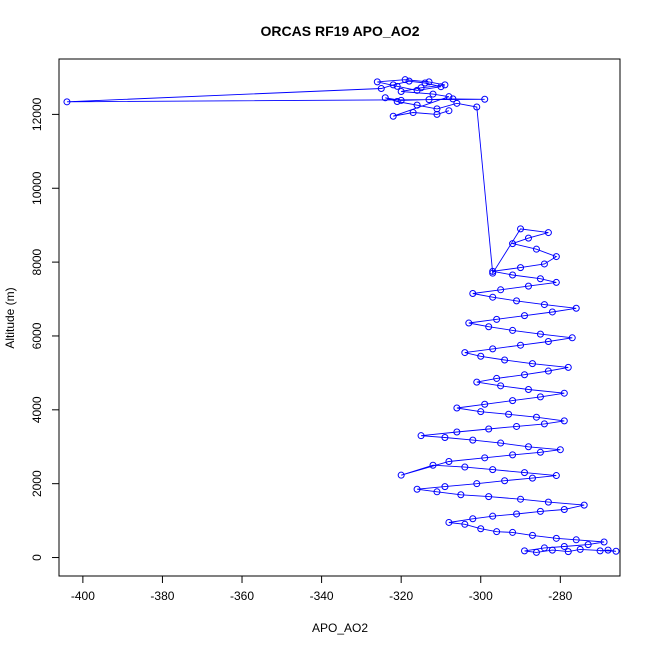 The image size is (650, 650). Describe the element at coordinates (37, 483) in the screenshot. I see `y-tick-label: 2000` at that location.